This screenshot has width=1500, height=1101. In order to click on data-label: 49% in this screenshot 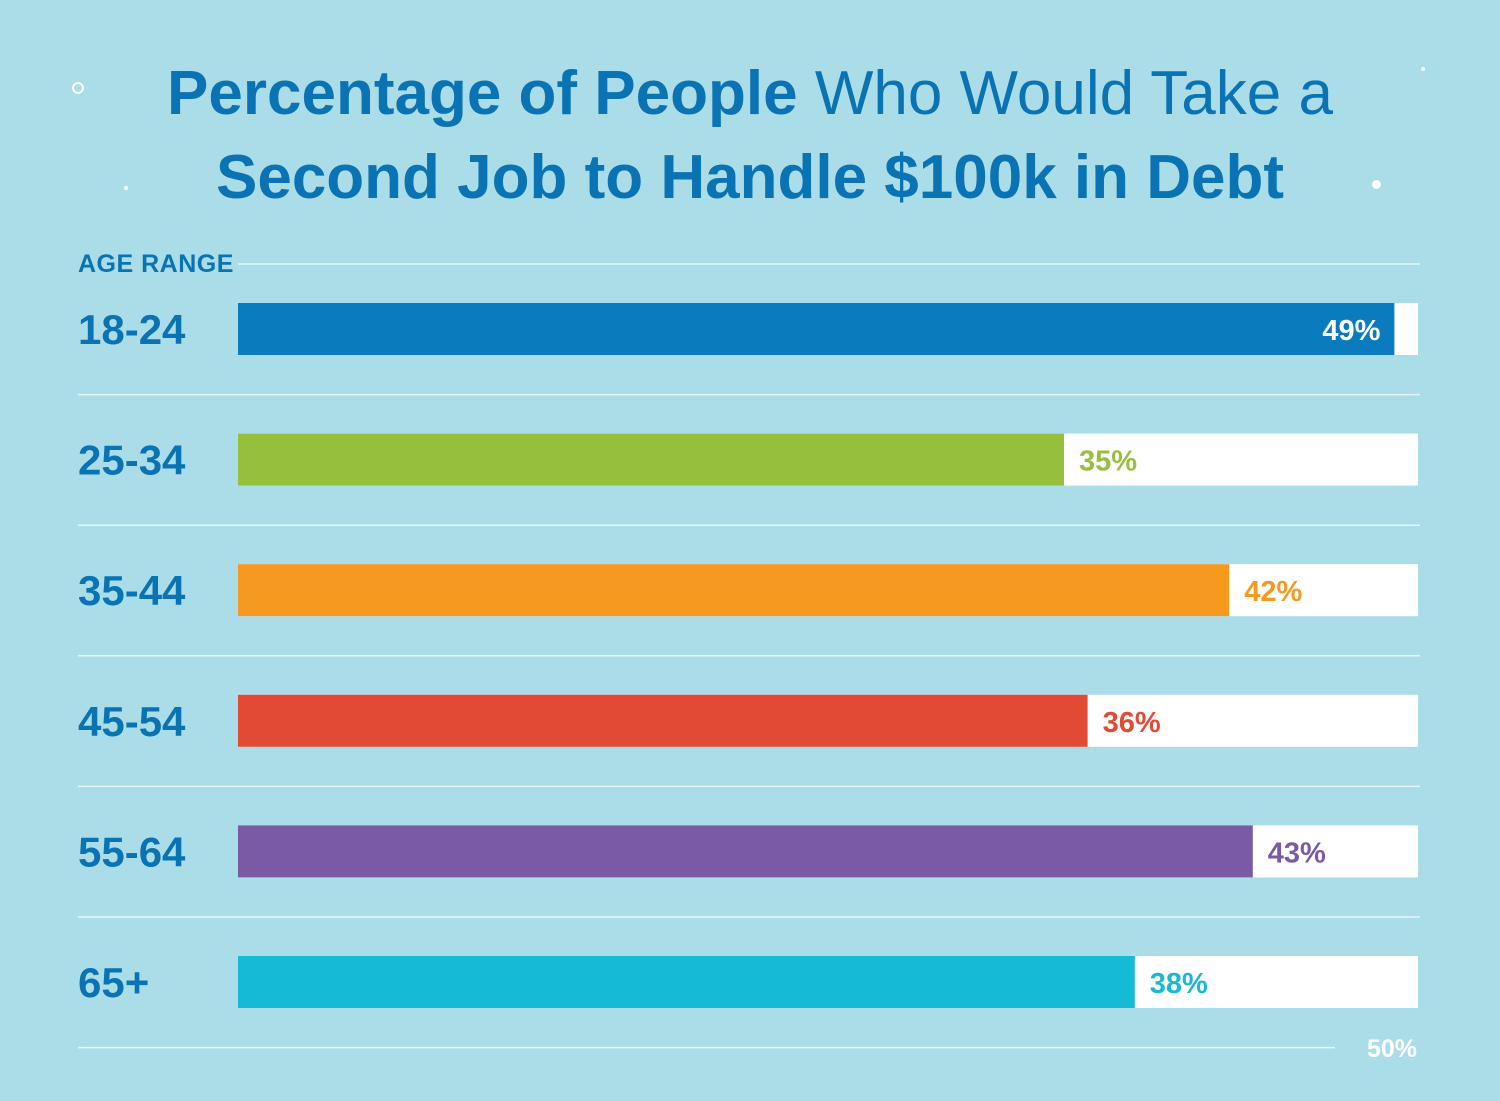, I will do `click(1351, 331)`.